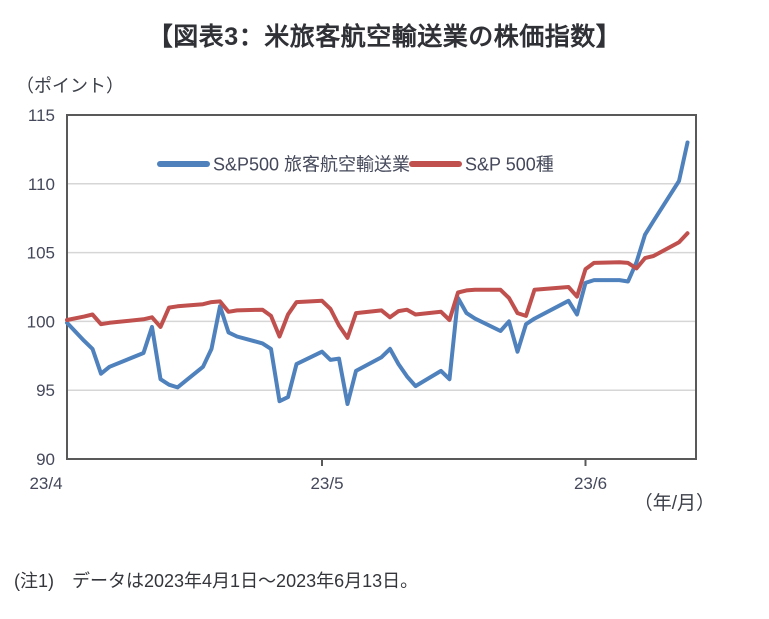  I want to click on x-tick-label: 23/6, so click(590, 483).